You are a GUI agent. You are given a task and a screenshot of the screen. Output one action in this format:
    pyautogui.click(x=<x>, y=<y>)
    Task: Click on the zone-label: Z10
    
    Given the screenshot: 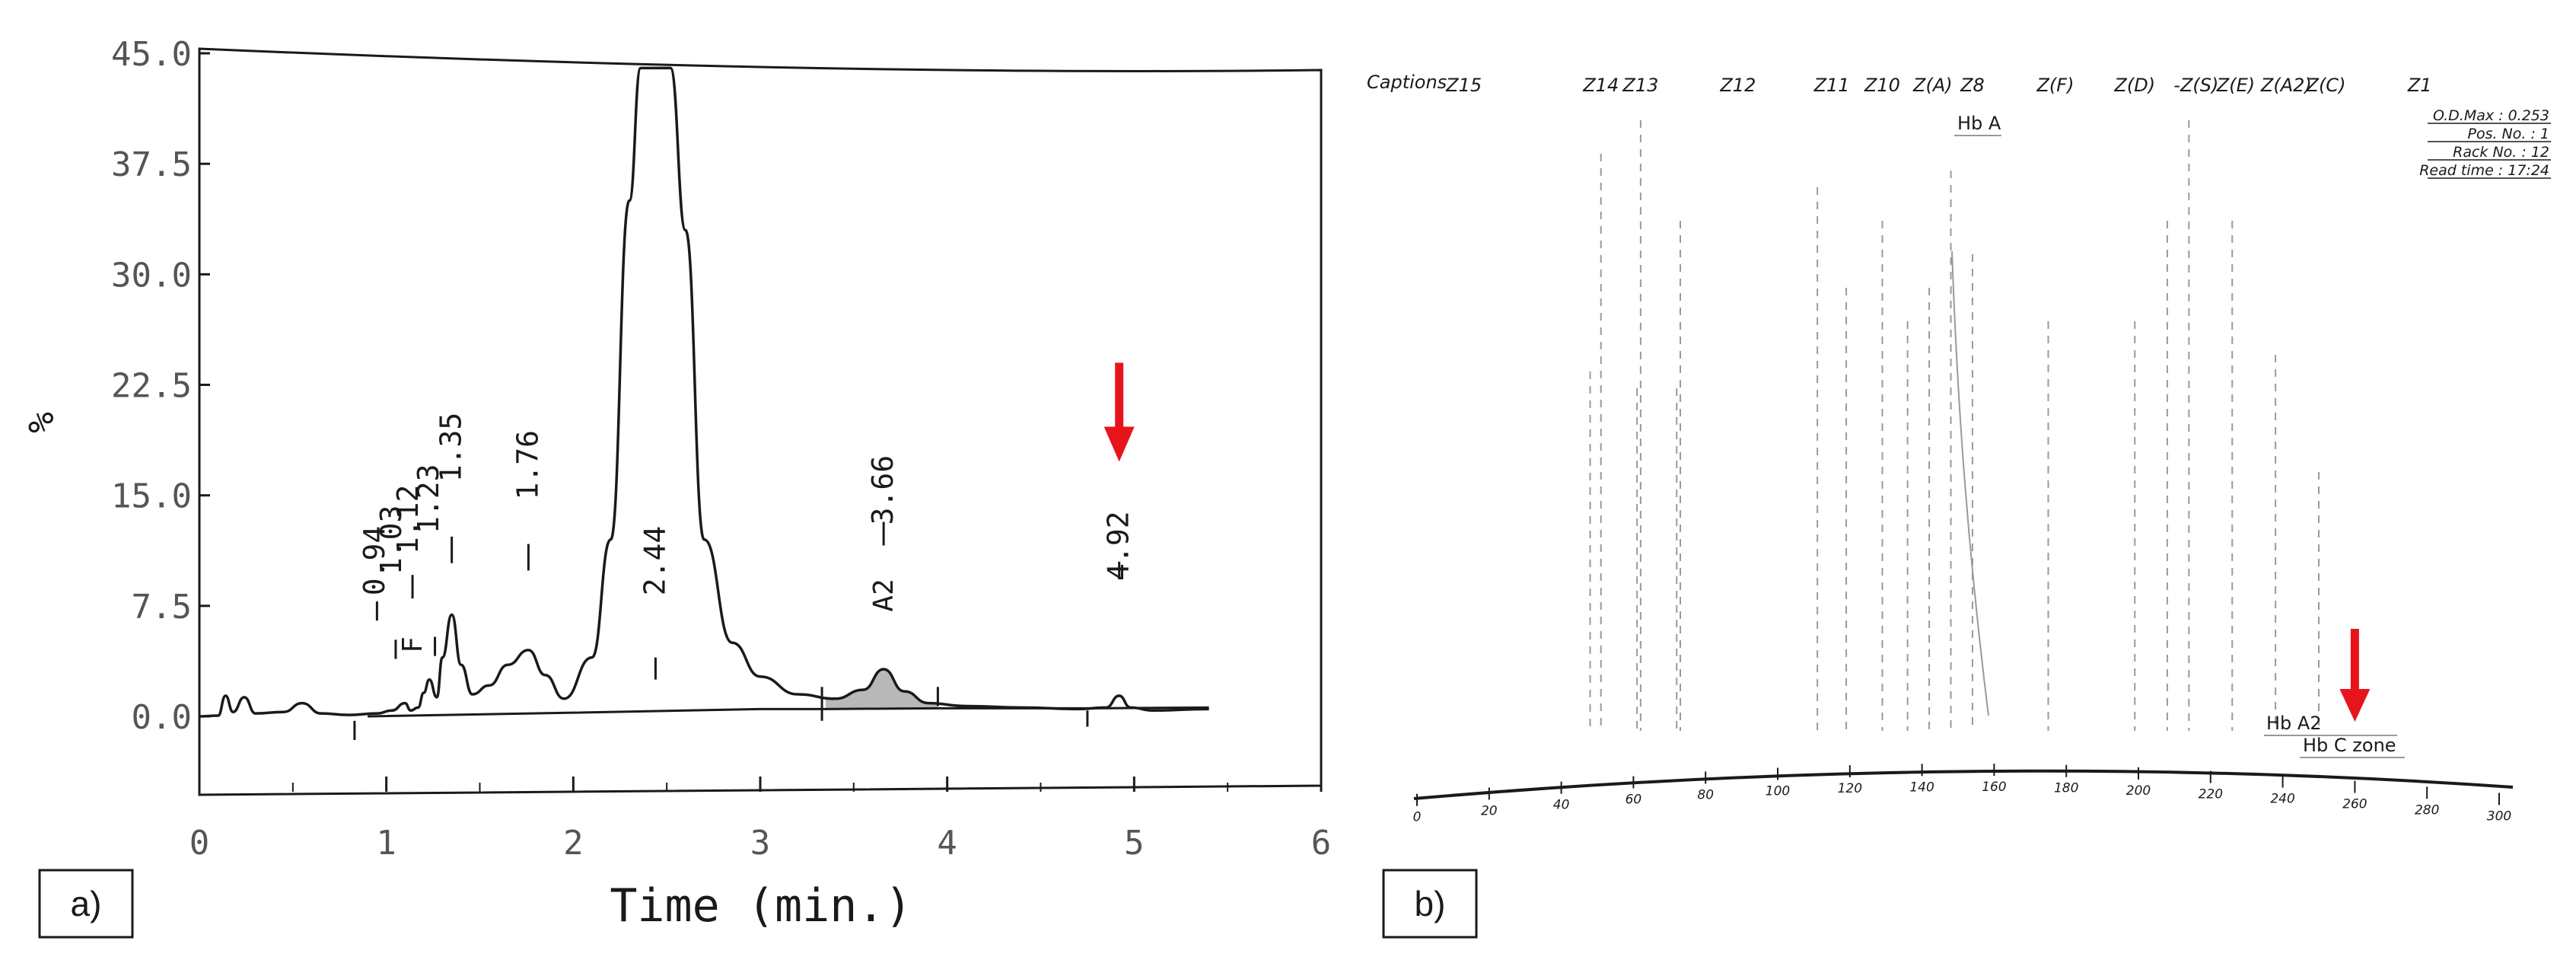 What is the action you would take?
    pyautogui.click(x=1882, y=85)
    